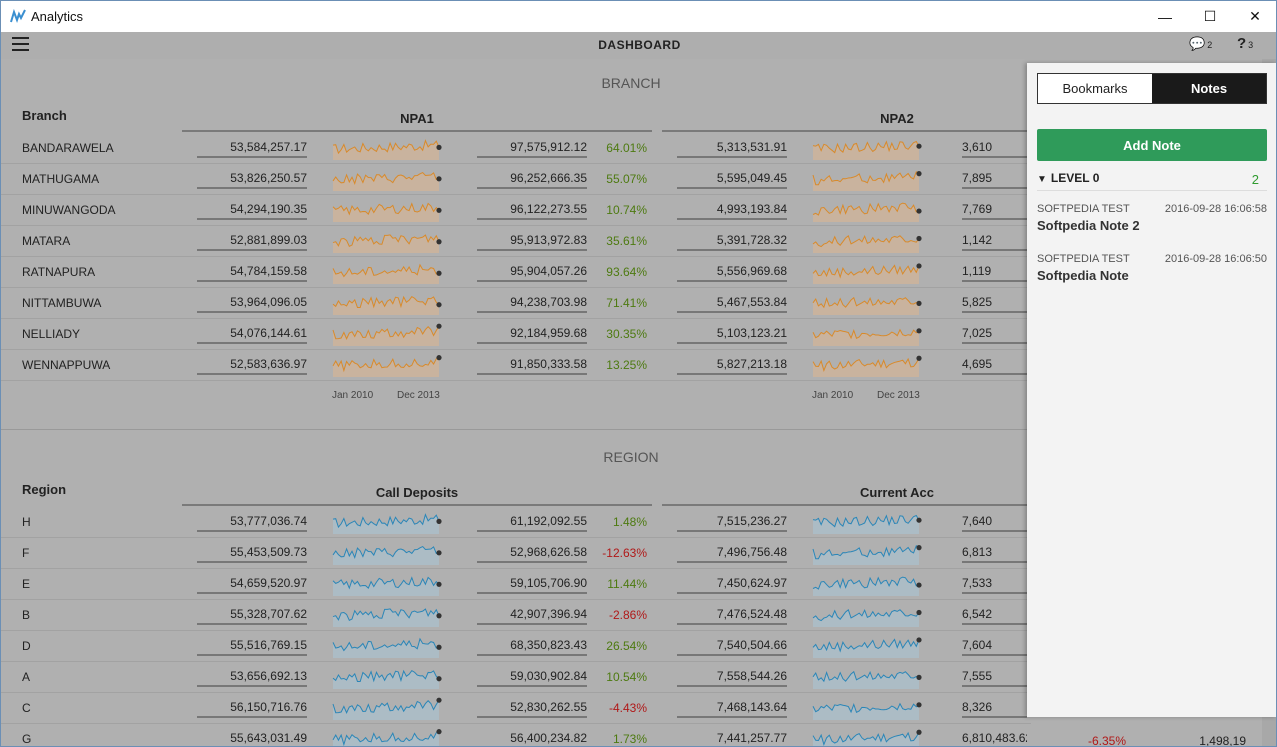  I want to click on value-current: 54,659,520.97, so click(252, 585).